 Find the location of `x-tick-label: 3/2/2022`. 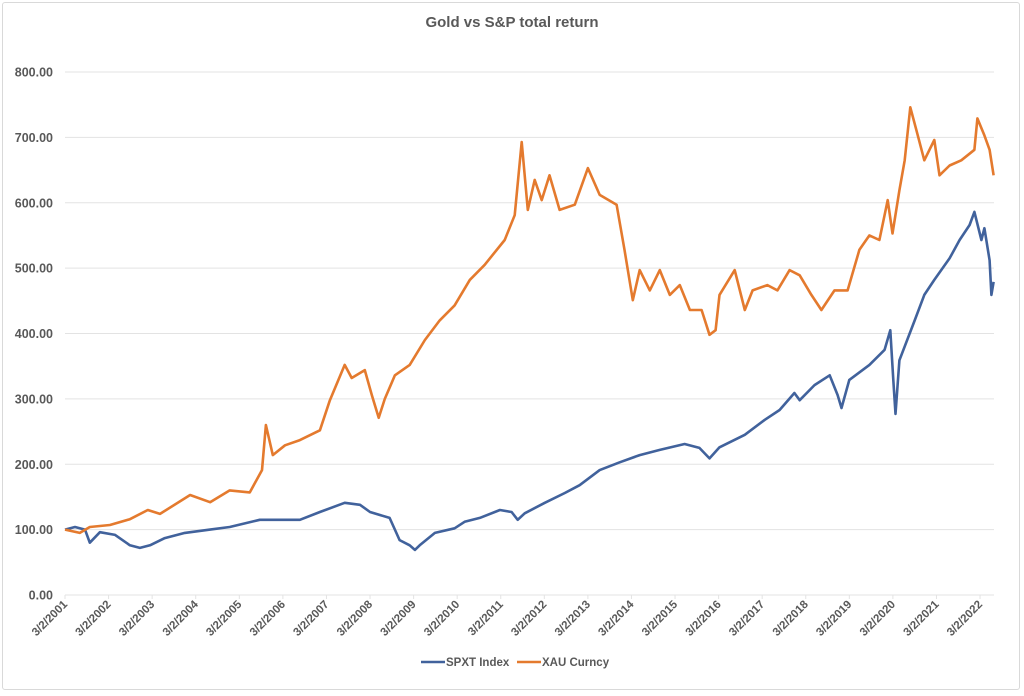

x-tick-label: 3/2/2022 is located at coordinates (965, 619).